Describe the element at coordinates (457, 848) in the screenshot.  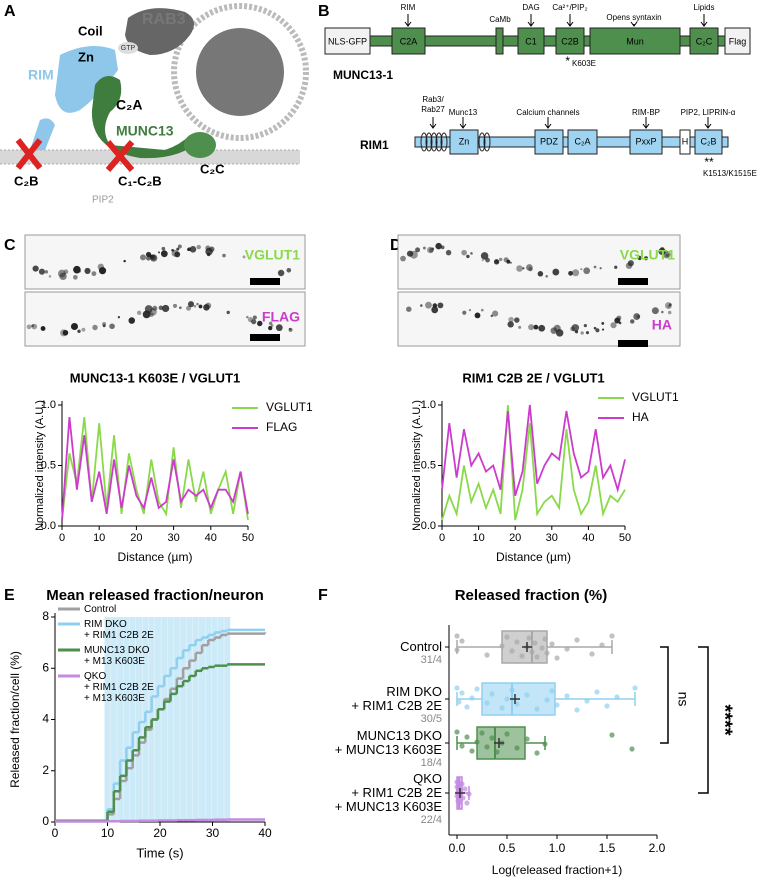
I see `x-tick-label: 0.0` at that location.